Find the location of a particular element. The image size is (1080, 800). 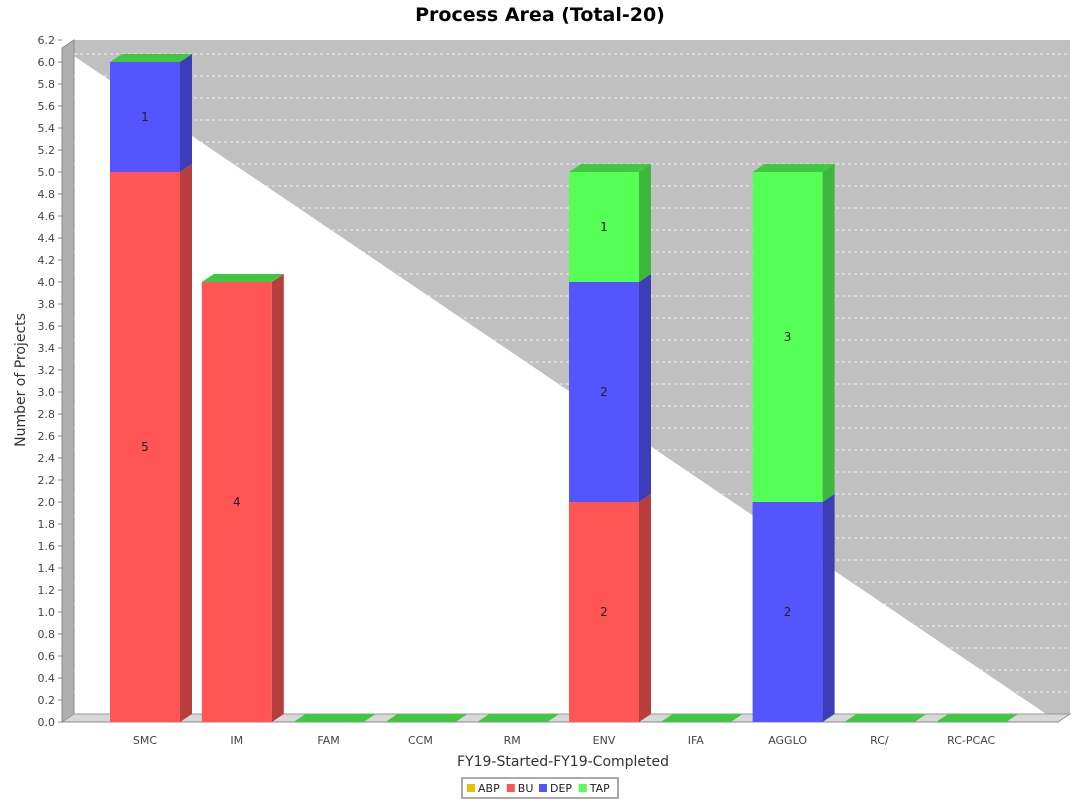

x-tick-label: SMC is located at coordinates (145, 740).